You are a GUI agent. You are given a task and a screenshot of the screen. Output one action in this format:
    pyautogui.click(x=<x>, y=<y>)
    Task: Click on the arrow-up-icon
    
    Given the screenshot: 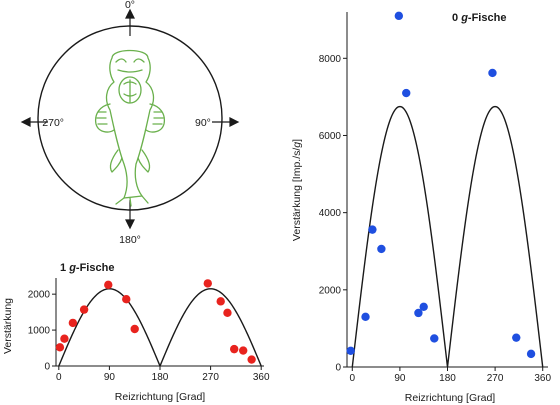 What is the action you would take?
    pyautogui.click(x=130, y=13)
    